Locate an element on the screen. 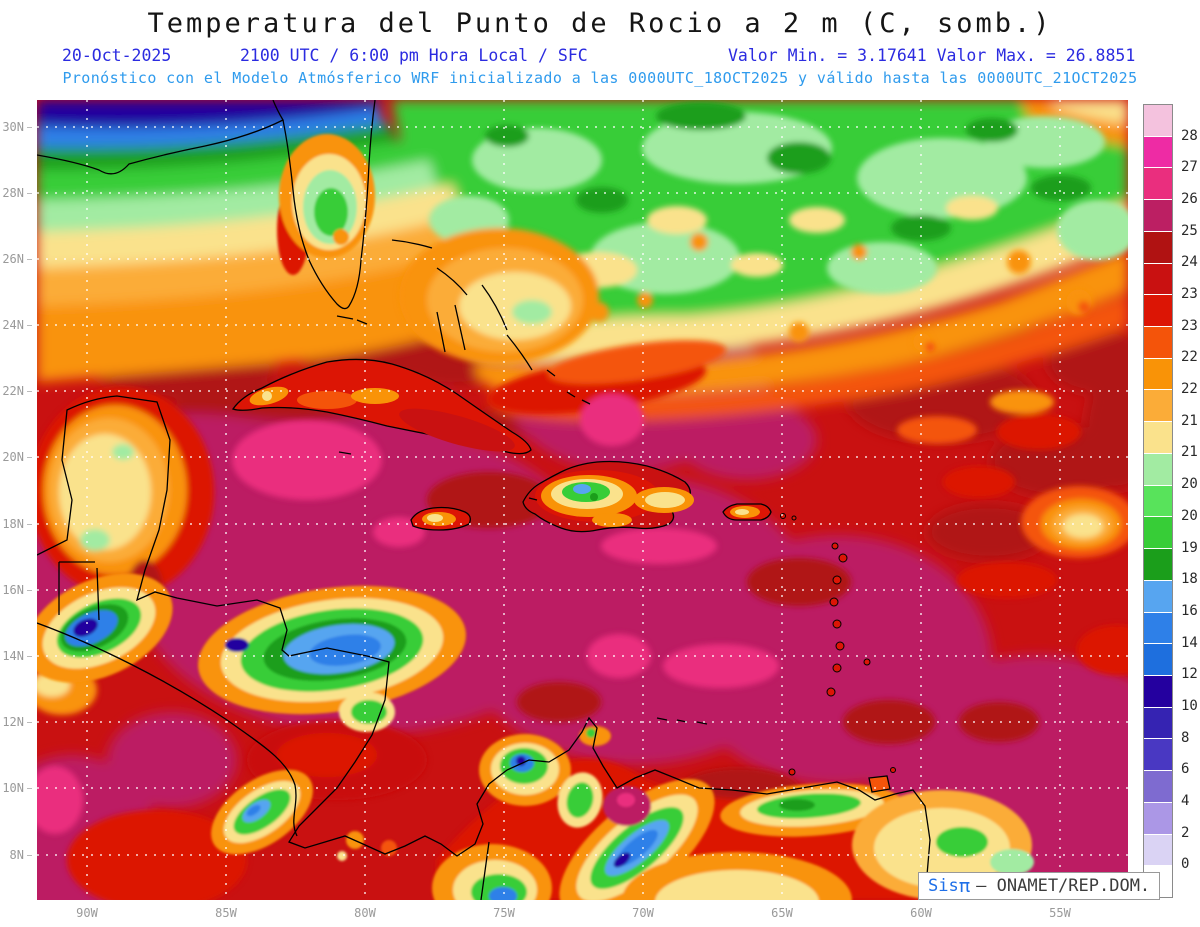 Image resolution: width=1200 pixels, height=927 pixels. borders is located at coordinates (79, 591).